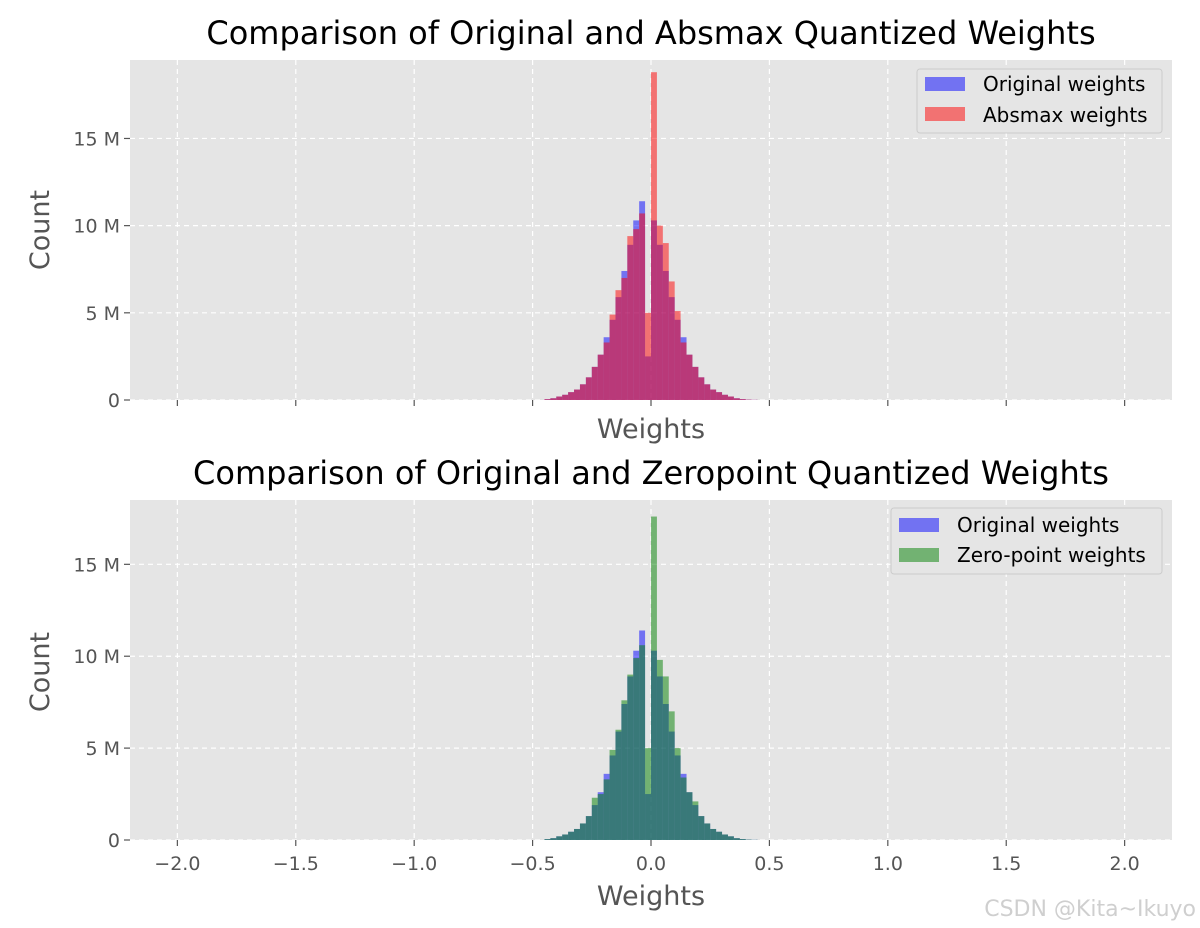  I want to click on x-axis-ticks, so click(651, 403).